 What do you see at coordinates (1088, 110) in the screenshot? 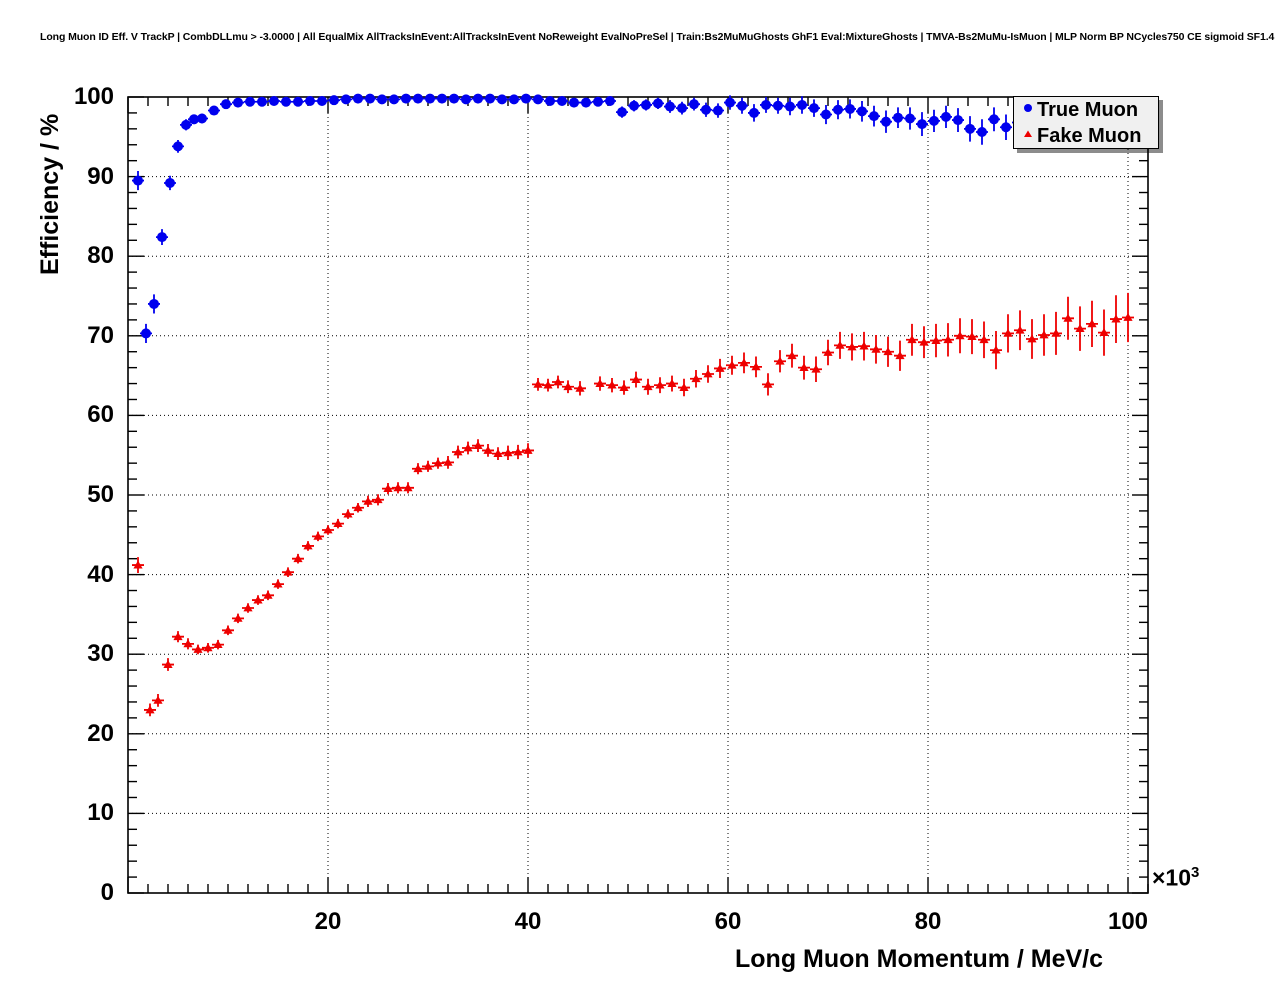
I see `legend-label-true-muon: True Muon` at bounding box center [1088, 110].